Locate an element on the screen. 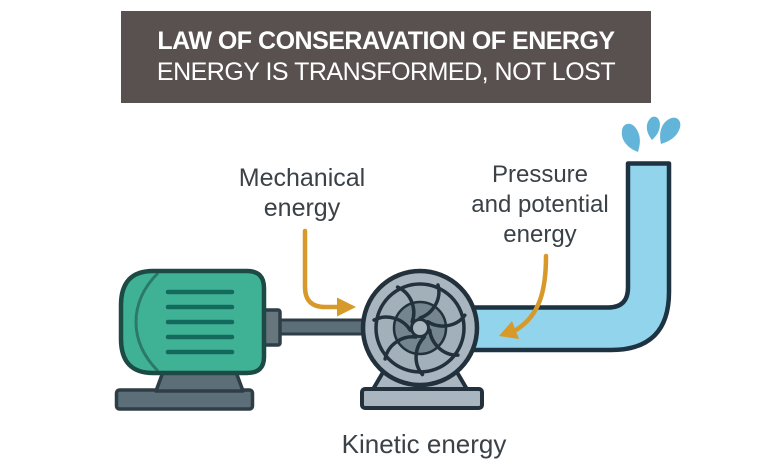 Image resolution: width=768 pixels, height=464 pixels. pressure-energy-label-line2: and potential is located at coordinates (540, 204).